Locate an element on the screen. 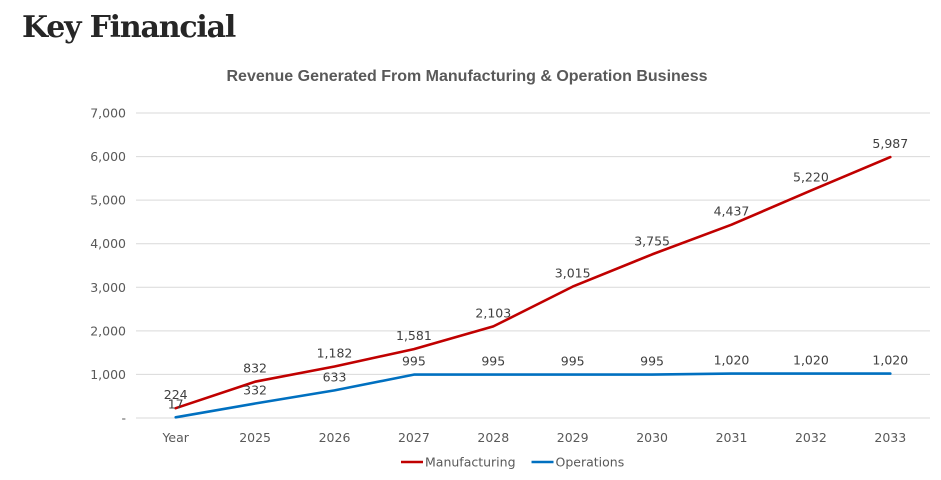  x-tick-label: Year is located at coordinates (175, 437).